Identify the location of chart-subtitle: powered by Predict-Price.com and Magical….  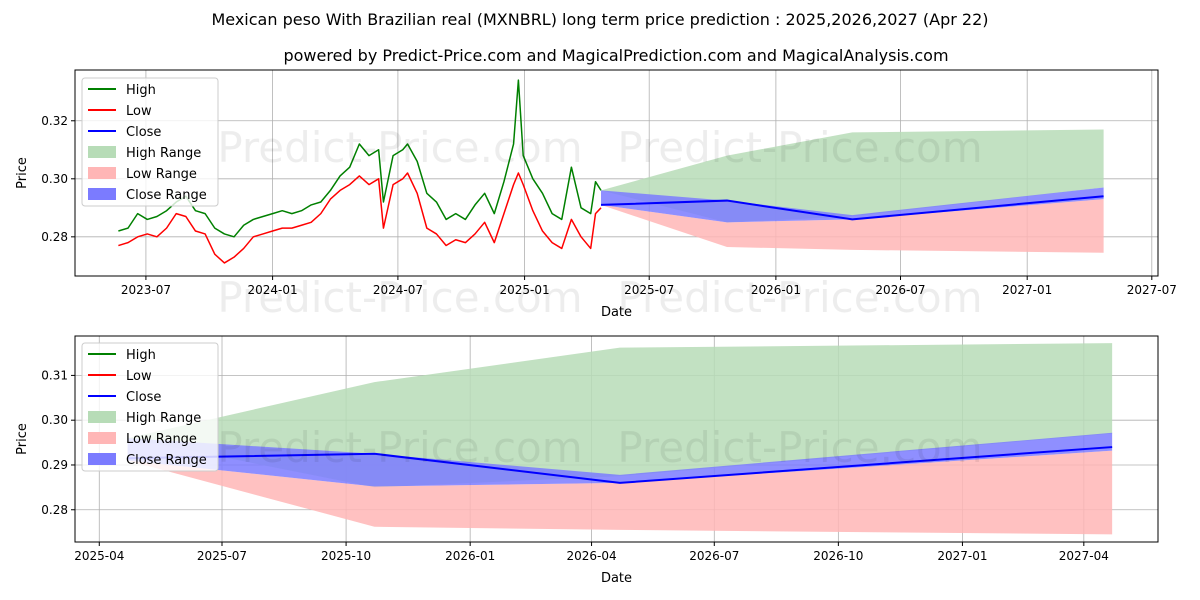
(615, 55).